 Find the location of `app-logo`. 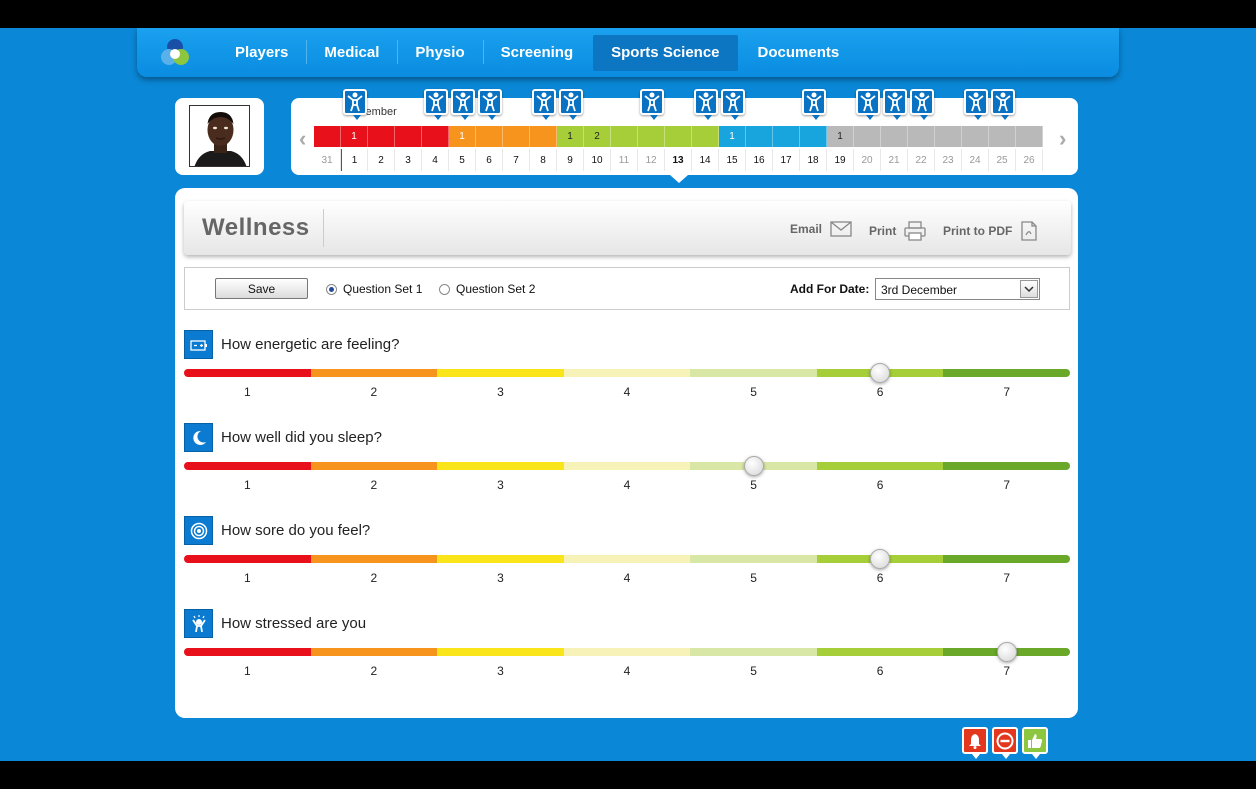

app-logo is located at coordinates (184, 52).